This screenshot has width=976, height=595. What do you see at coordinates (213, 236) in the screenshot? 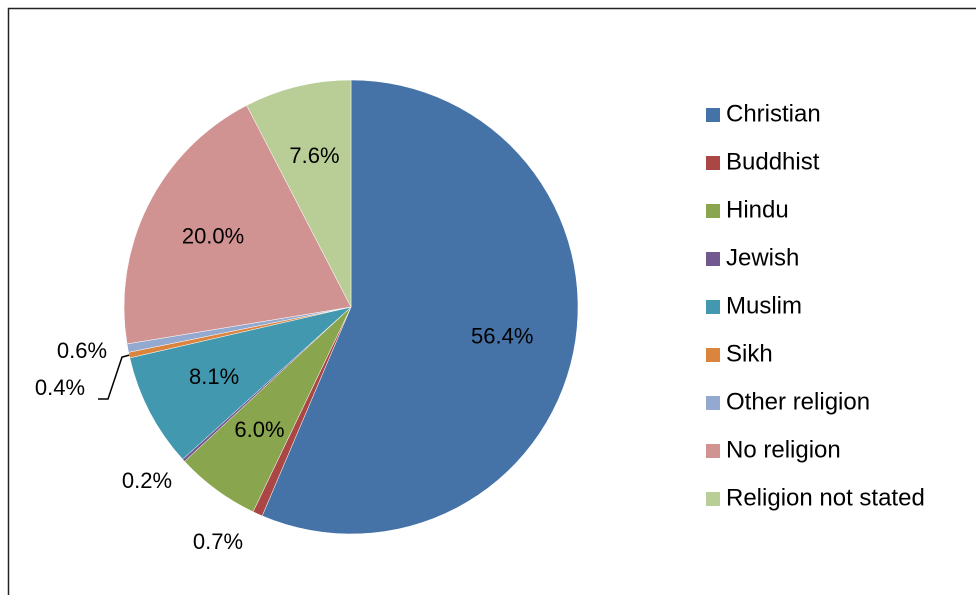
I see `data-label: 20.0%` at bounding box center [213, 236].